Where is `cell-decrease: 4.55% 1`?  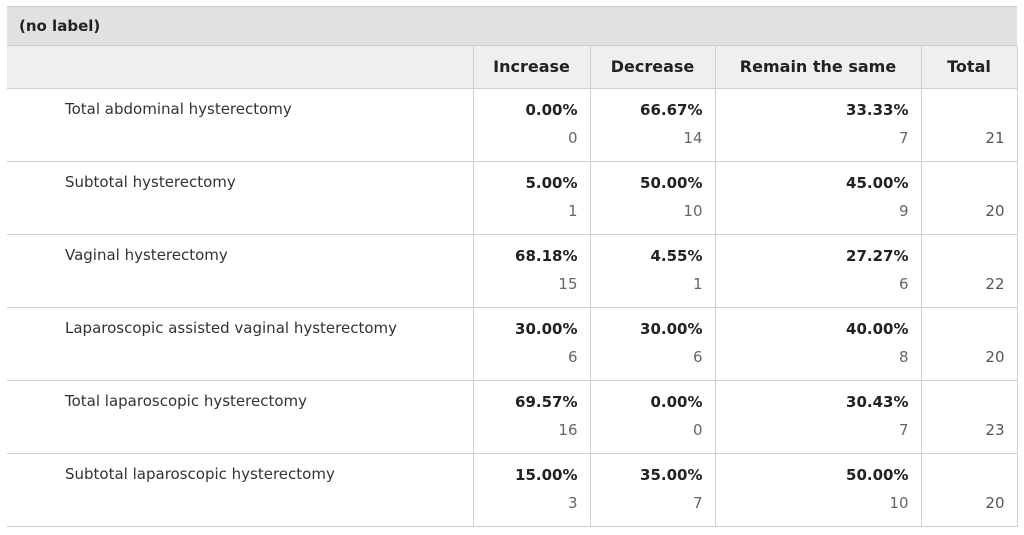 cell-decrease: 4.55% 1 is located at coordinates (652, 271).